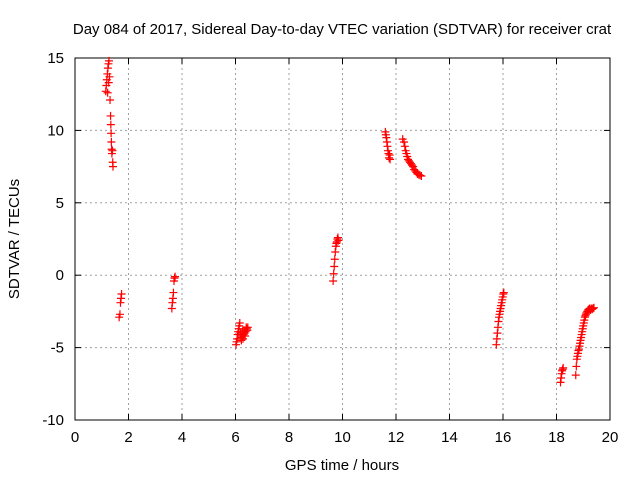  Describe the element at coordinates (53, 420) in the screenshot. I see `y-tick-label: -10` at that location.